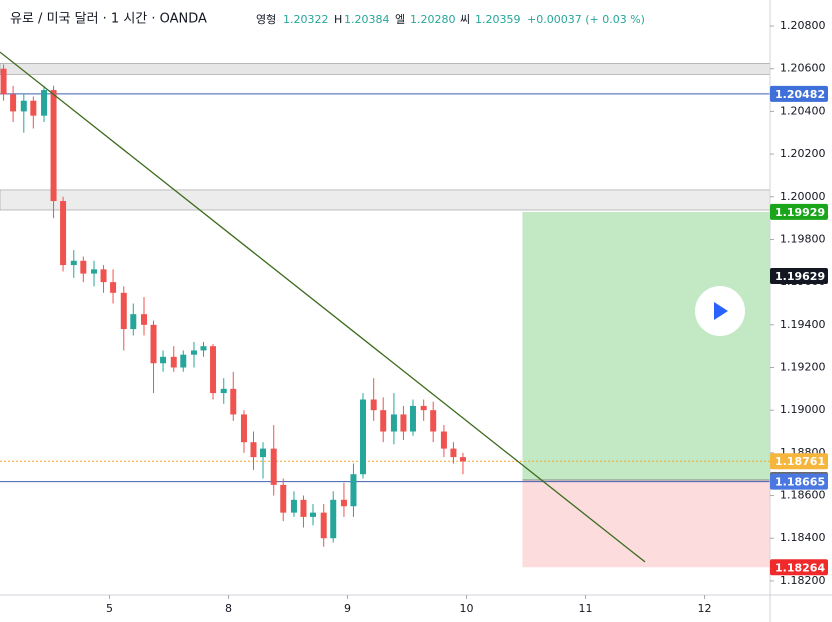 This screenshot has height=622, width=832. I want to click on x-tick-label: 12, so click(705, 608).